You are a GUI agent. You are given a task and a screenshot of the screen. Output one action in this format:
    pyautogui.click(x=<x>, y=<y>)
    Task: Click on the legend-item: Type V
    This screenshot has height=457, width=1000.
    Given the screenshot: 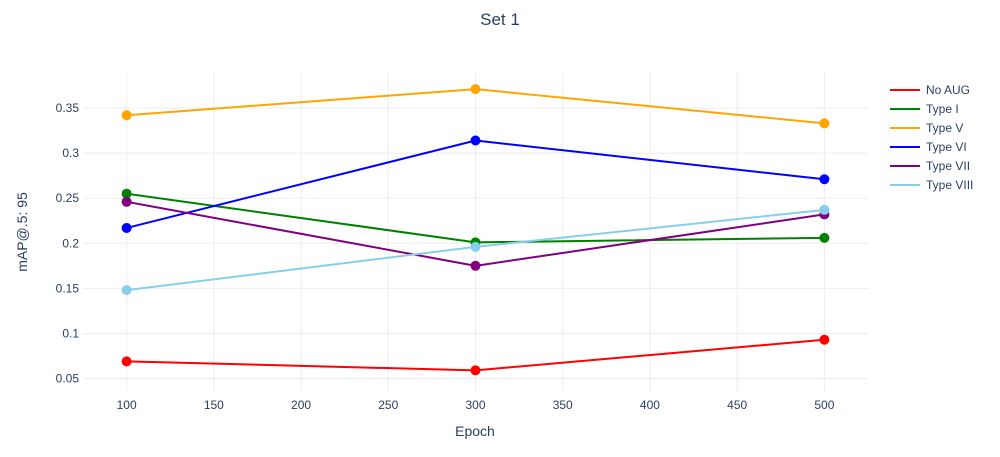 What is the action you would take?
    pyautogui.click(x=926, y=128)
    